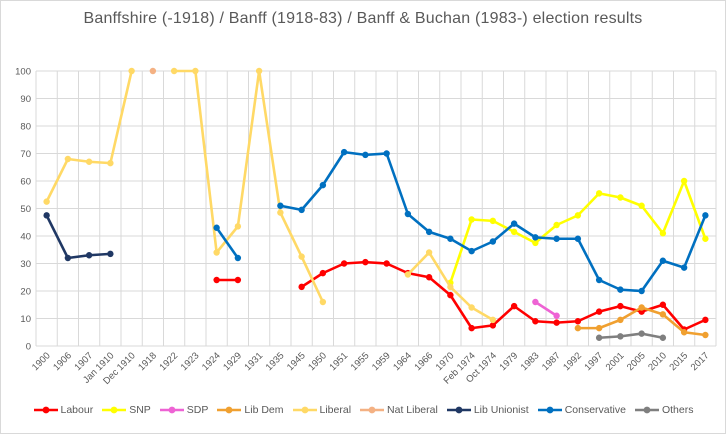 This screenshot has height=434, width=726. What do you see at coordinates (631, 336) in the screenshot?
I see `series-others-line` at bounding box center [631, 336].